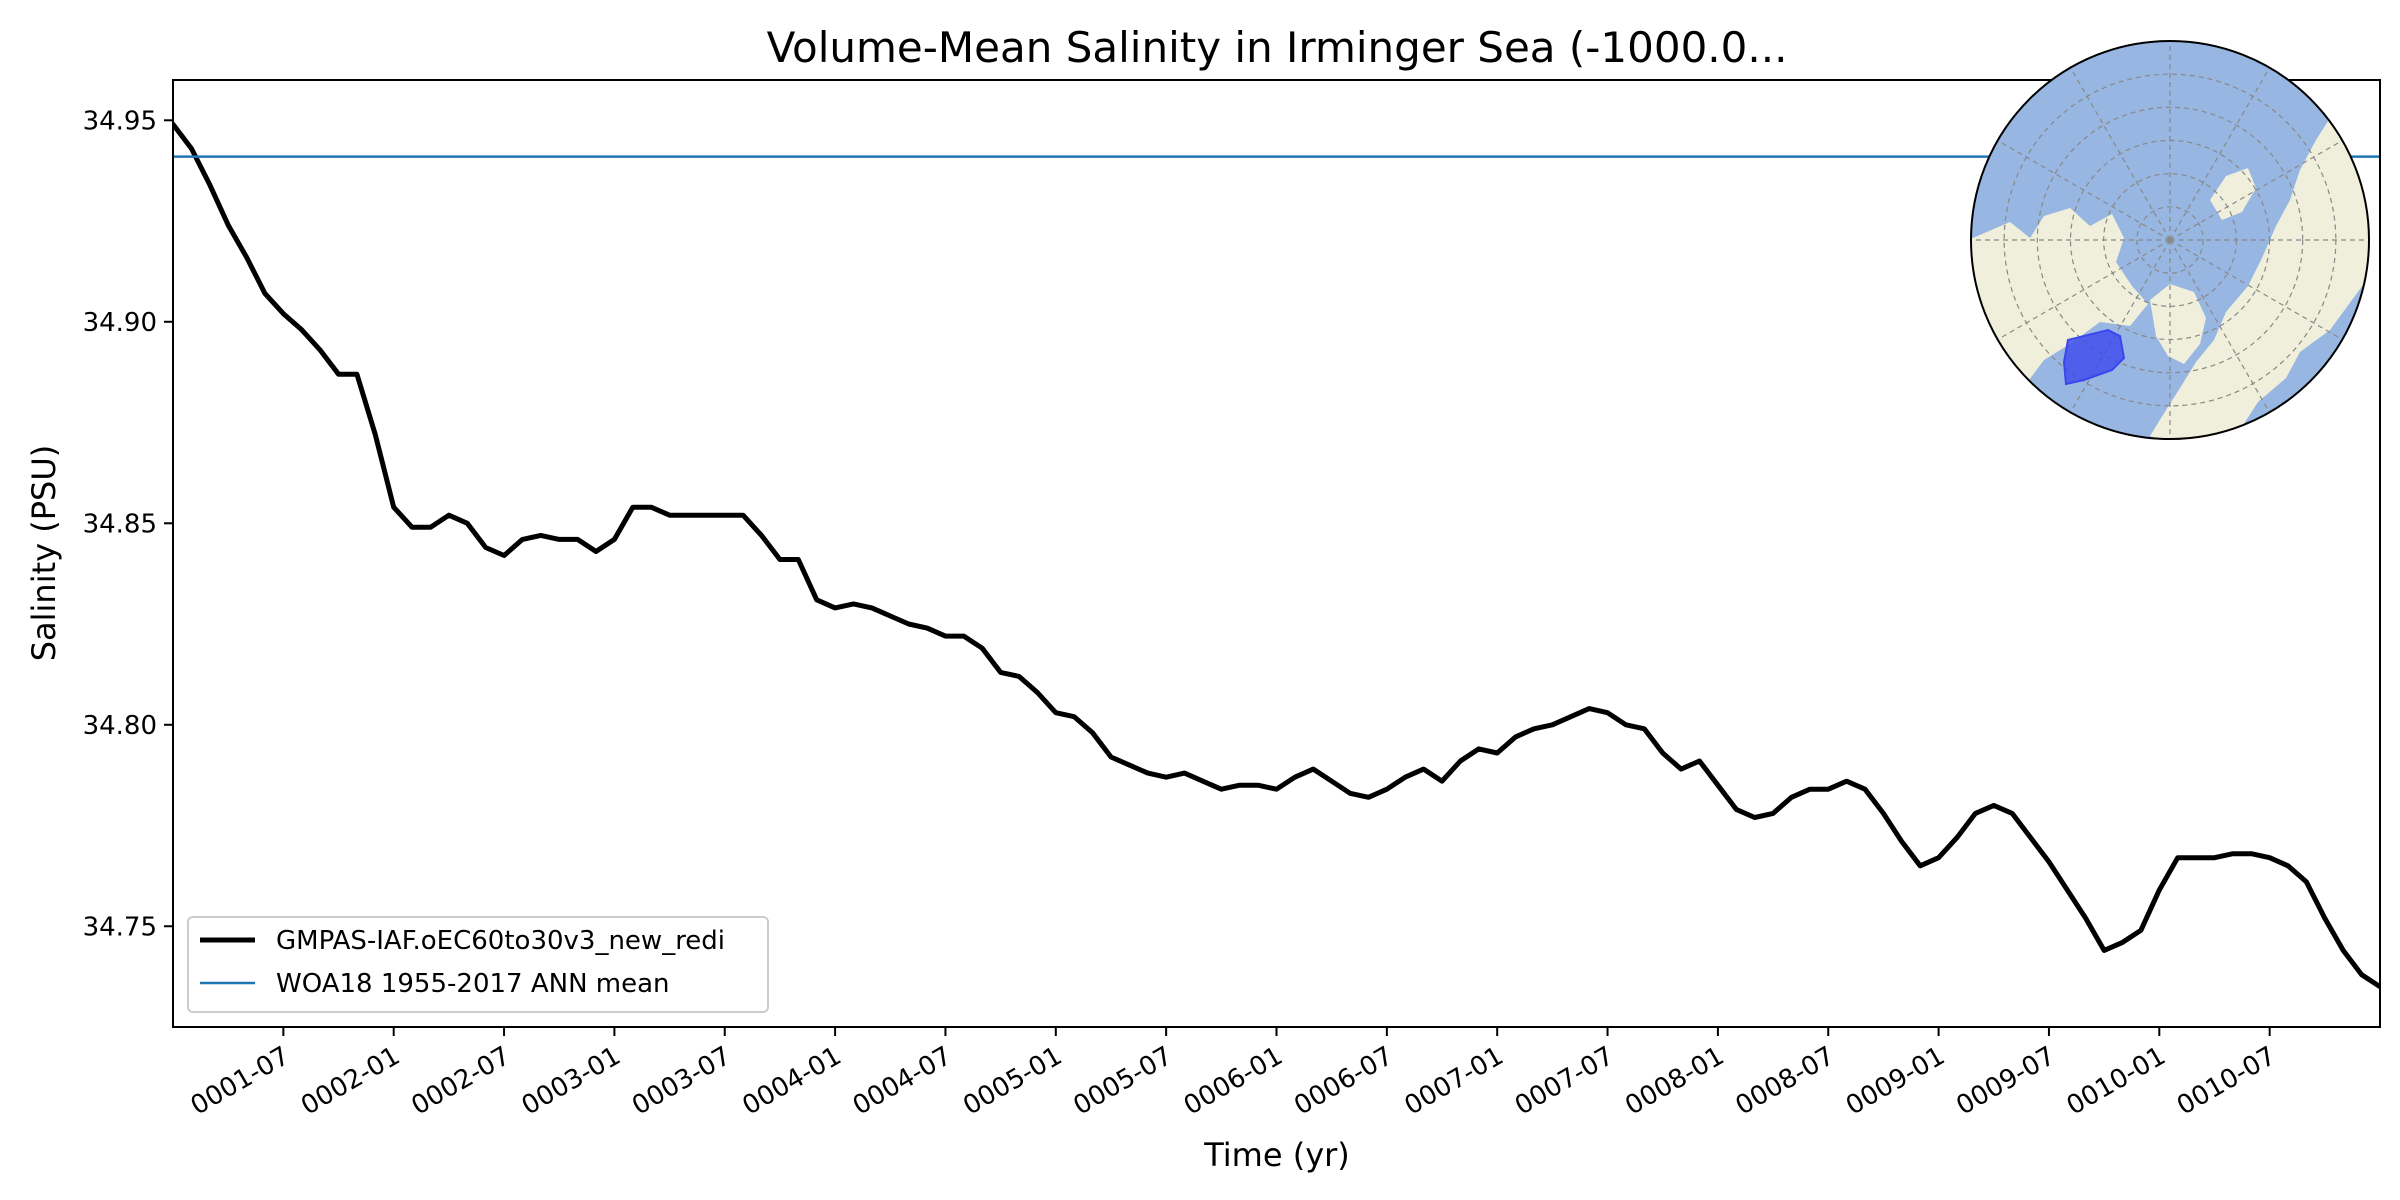 The image size is (2400, 1200). I want to click on region-inset-map, so click(2170, 240).